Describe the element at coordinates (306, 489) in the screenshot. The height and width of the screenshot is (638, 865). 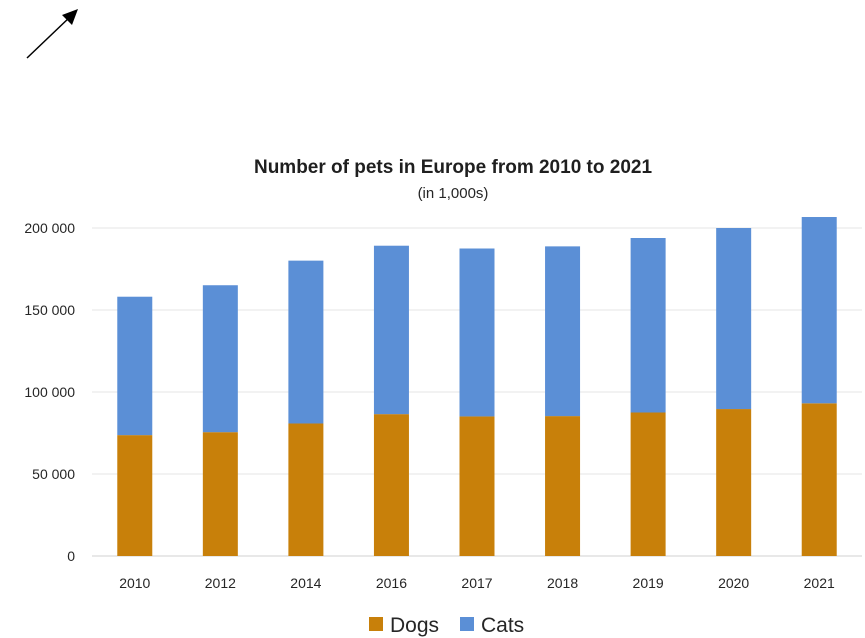
I see `bar-dogs-2014` at that location.